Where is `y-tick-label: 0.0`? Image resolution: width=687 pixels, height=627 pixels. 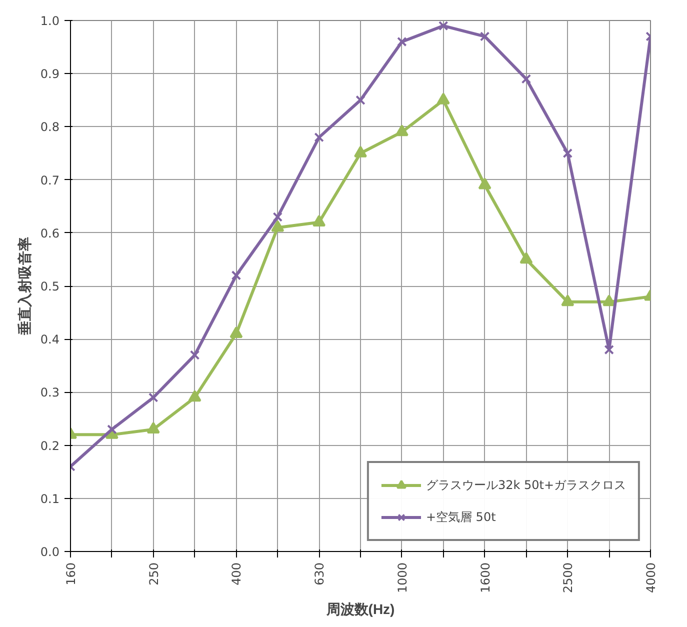
y-tick-label: 0.0 is located at coordinates (50, 552).